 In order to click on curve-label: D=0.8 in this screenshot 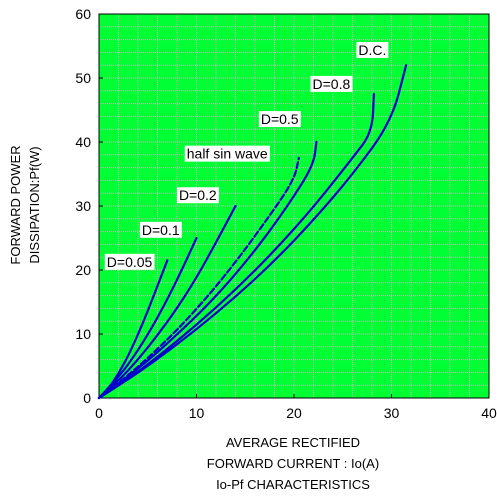, I will do `click(331, 83)`.